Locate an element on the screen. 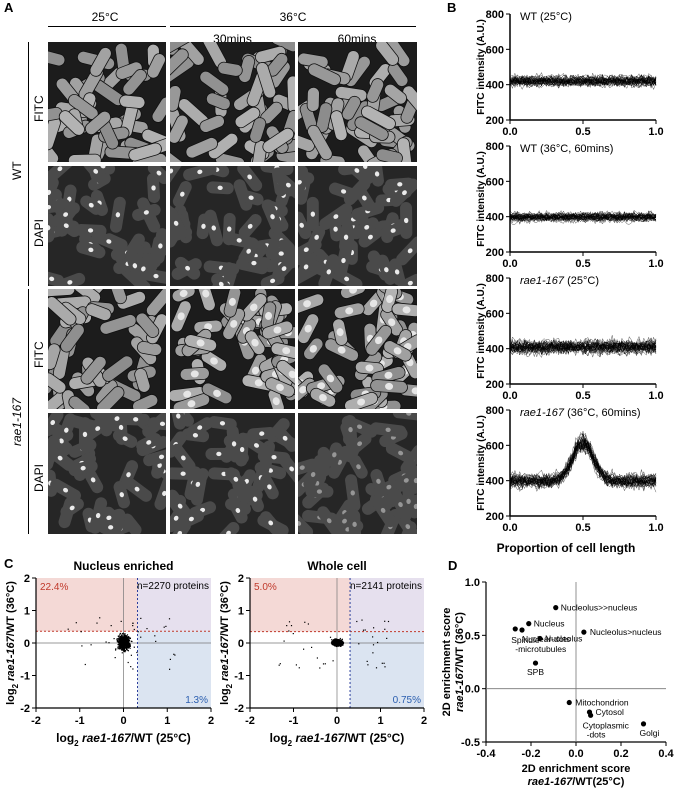 The width and height of the screenshot is (675, 800). strain-label-mut: rae1-167 is located at coordinates (17, 421).